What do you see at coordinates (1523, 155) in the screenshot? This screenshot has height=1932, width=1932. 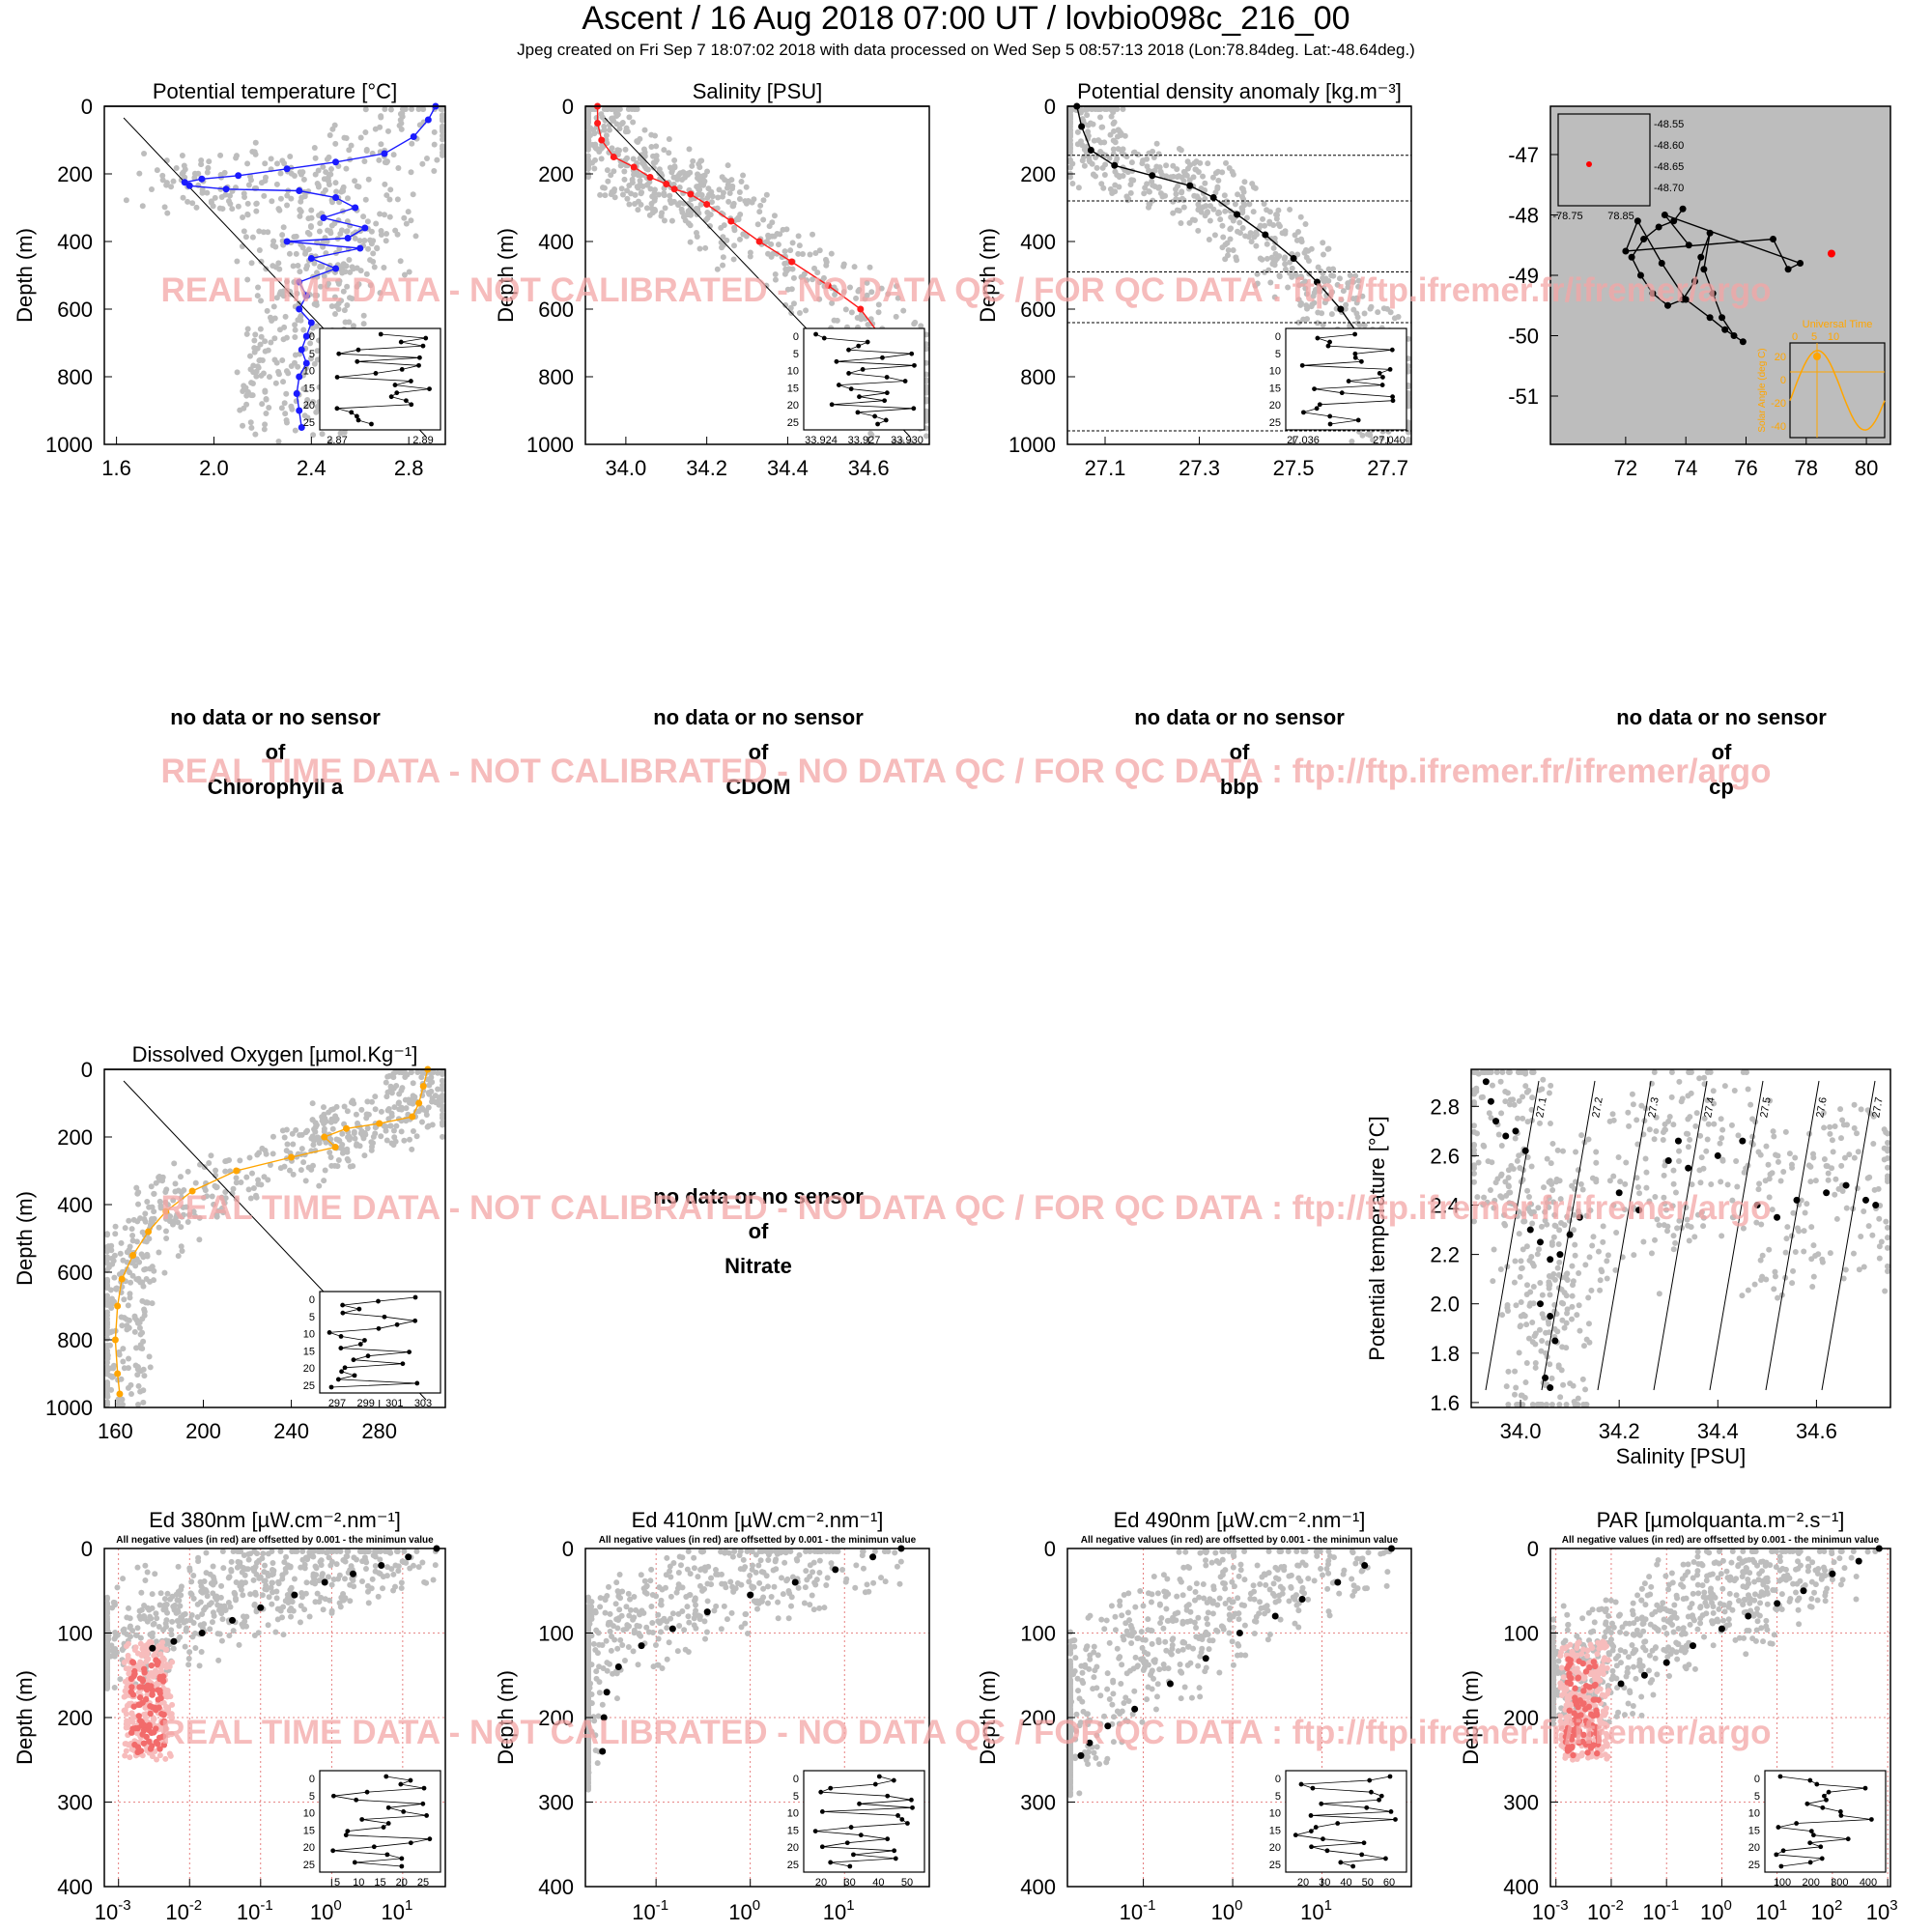 I see `y-tick-label: -47` at bounding box center [1523, 155].